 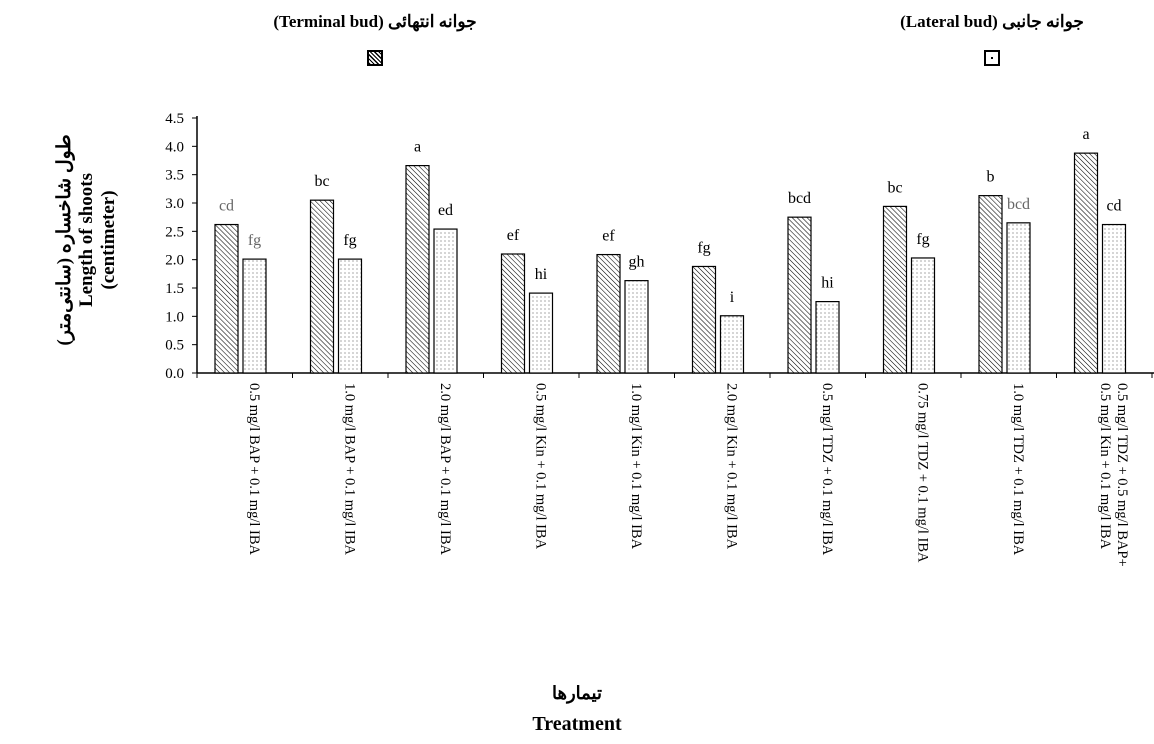 What do you see at coordinates (1018, 469) in the screenshot?
I see `x-tick-label: 1.0 mg/l TDZ + 0.1 mg/l IBA` at bounding box center [1018, 469].